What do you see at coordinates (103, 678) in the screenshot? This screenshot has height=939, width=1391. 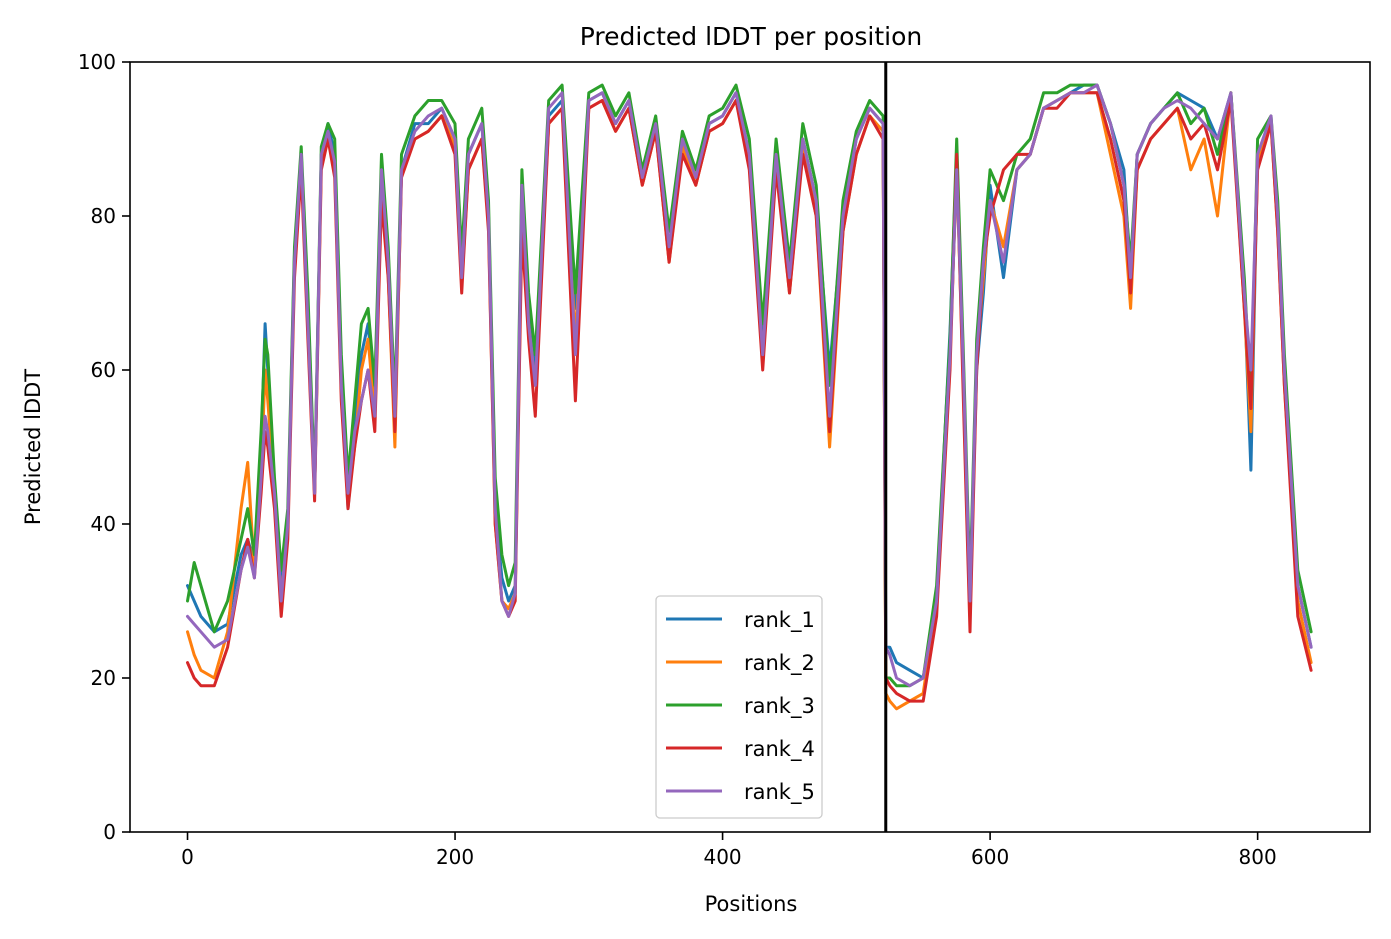 I see `y-tick-label: 20` at bounding box center [103, 678].